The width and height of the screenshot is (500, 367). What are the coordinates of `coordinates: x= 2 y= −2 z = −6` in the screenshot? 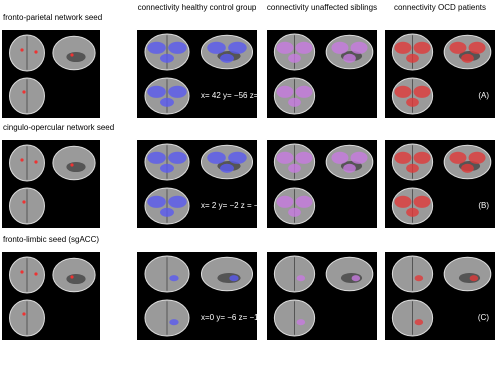 It's located at (232, 205).